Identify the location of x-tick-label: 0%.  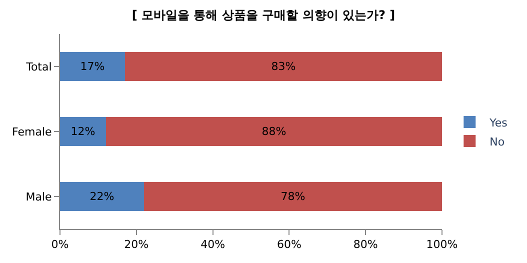
(60, 245).